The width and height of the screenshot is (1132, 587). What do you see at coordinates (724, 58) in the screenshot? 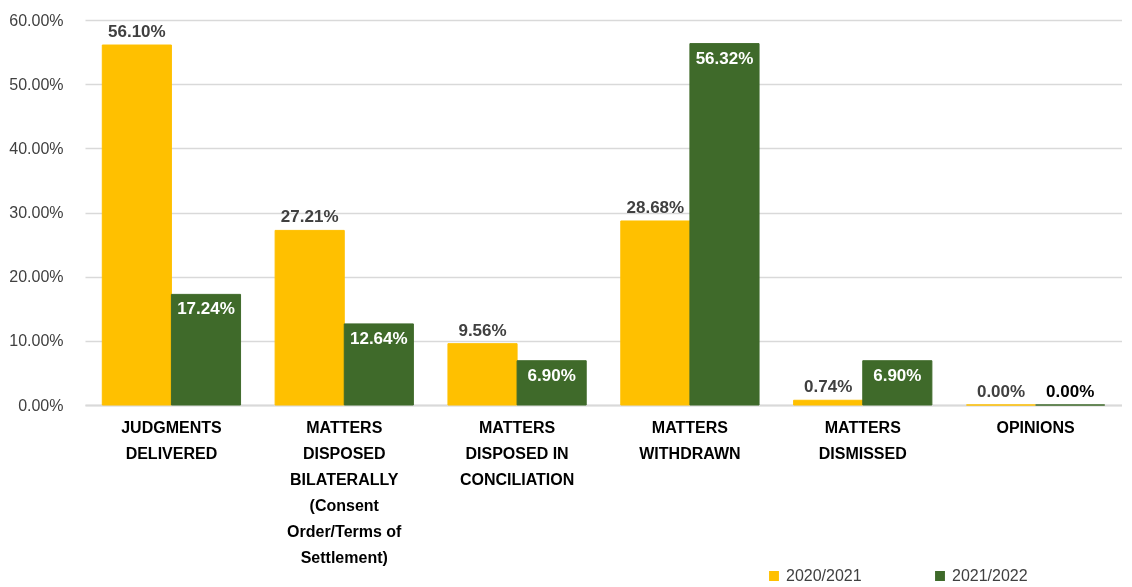
I see `data-label: 56.32%` at bounding box center [724, 58].